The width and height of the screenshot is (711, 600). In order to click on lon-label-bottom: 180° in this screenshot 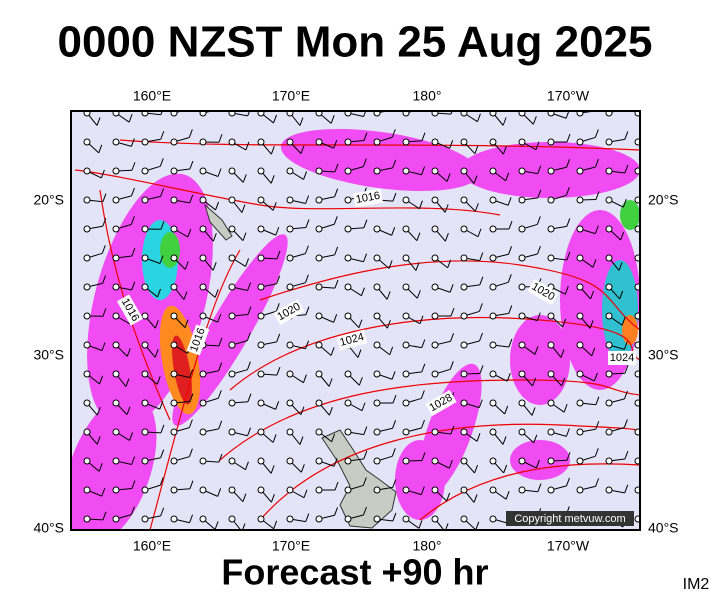, I will do `click(427, 546)`.